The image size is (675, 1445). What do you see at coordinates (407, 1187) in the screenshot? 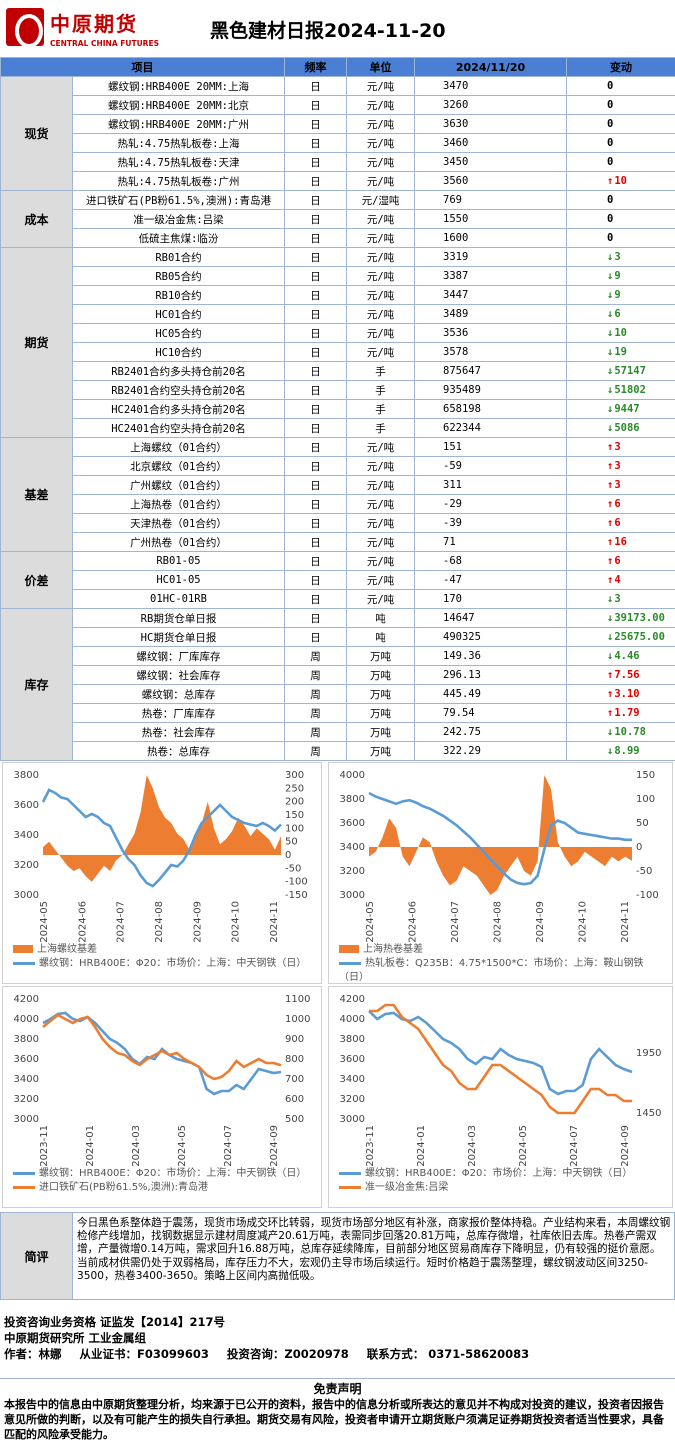
I see `legend-label: 准一级冶金焦:吕梁` at bounding box center [407, 1187].